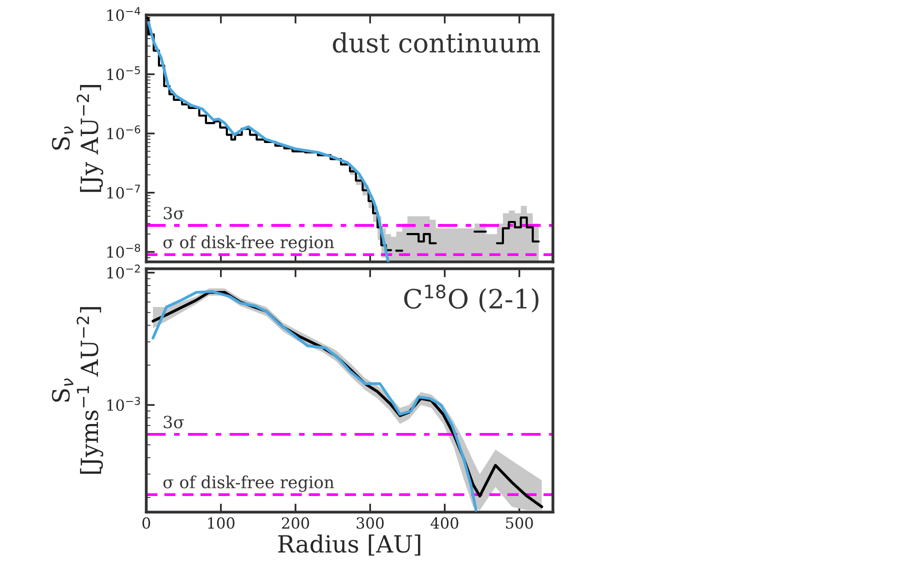  I want to click on annotation: dust continuum, so click(436, 42).